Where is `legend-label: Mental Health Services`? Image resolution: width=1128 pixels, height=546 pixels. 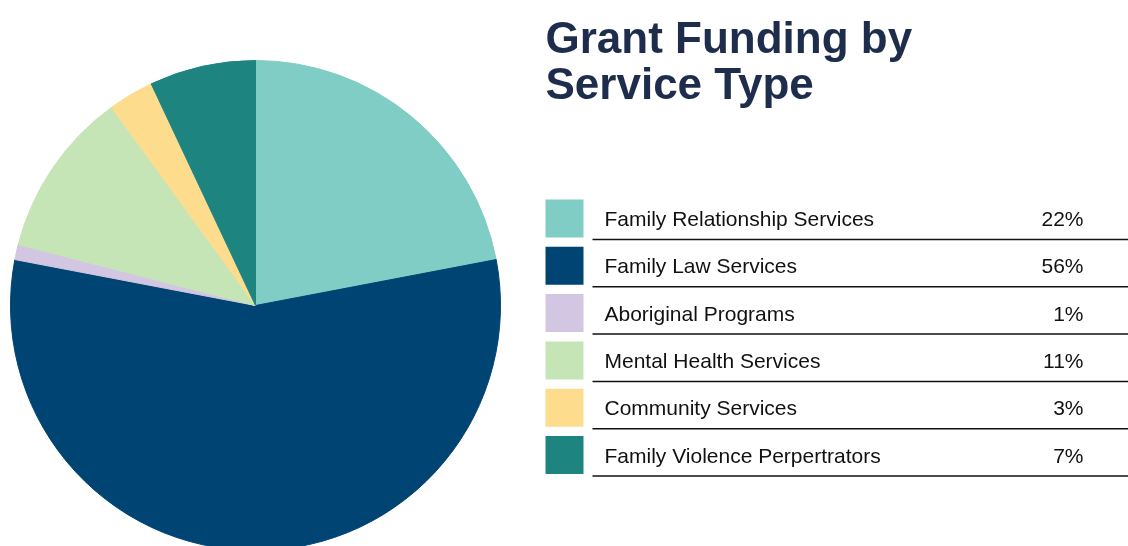
legend-label: Mental Health Services is located at coordinates (712, 360).